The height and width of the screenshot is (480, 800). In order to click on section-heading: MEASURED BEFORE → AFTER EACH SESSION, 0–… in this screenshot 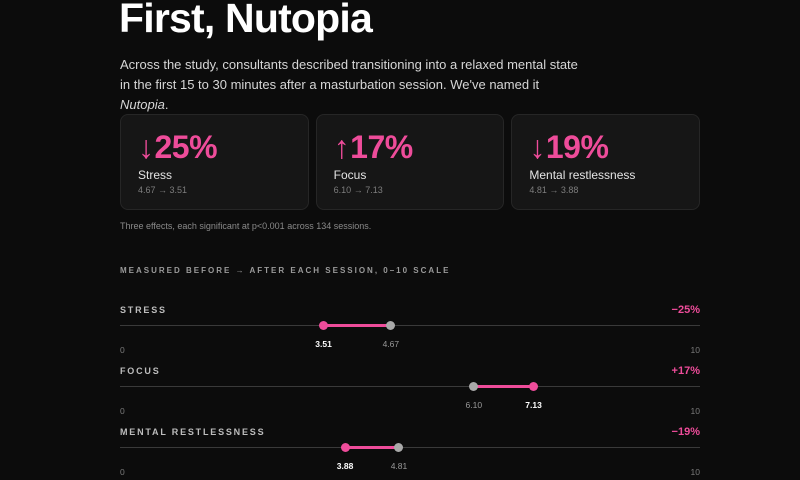, I will do `click(285, 270)`.